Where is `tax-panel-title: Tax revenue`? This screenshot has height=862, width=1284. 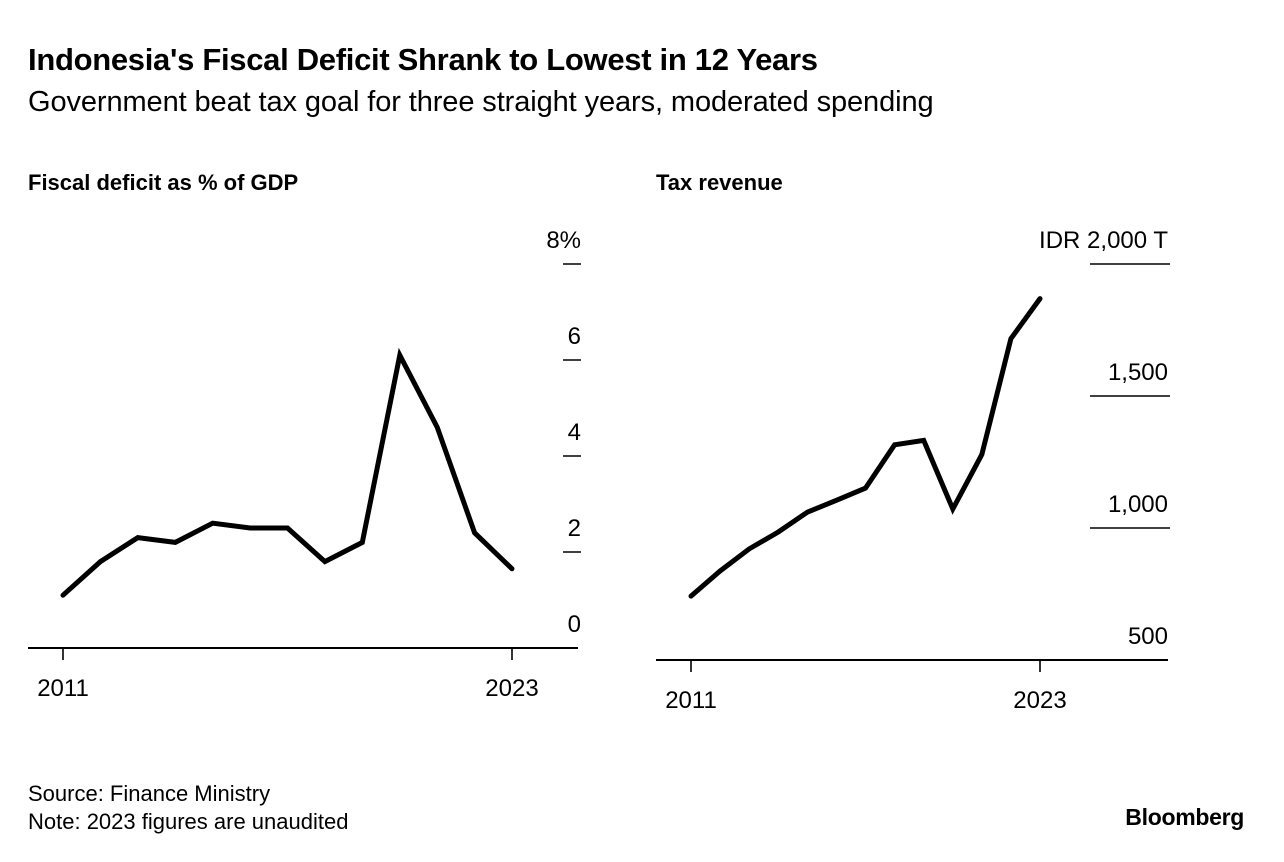
tax-panel-title: Tax revenue is located at coordinates (719, 182).